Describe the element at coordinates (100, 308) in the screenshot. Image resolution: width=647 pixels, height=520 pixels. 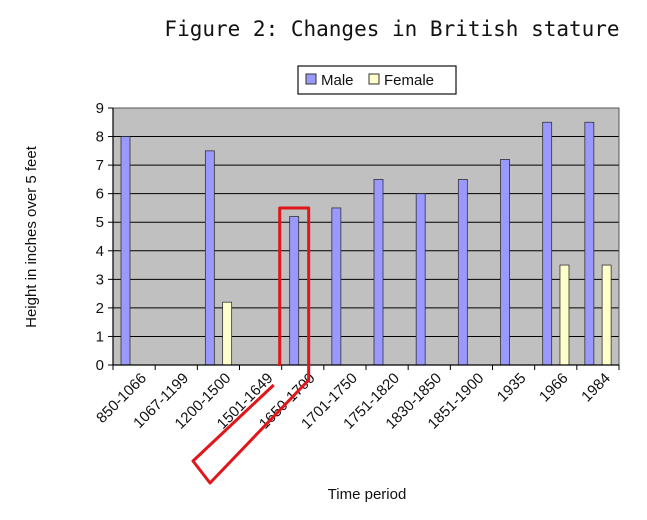
I see `y-tick-label: 2` at that location.